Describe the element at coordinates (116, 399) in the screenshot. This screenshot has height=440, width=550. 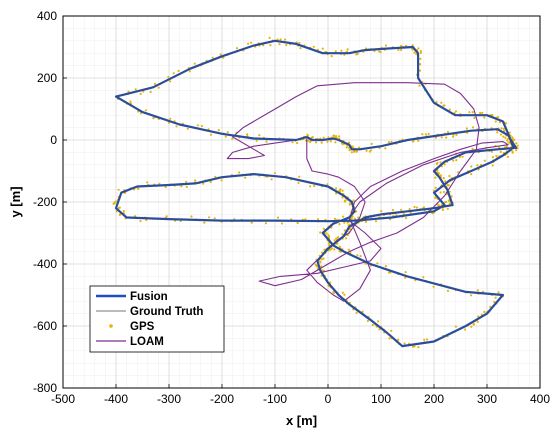
I see `x-tick-label: -400` at that location.